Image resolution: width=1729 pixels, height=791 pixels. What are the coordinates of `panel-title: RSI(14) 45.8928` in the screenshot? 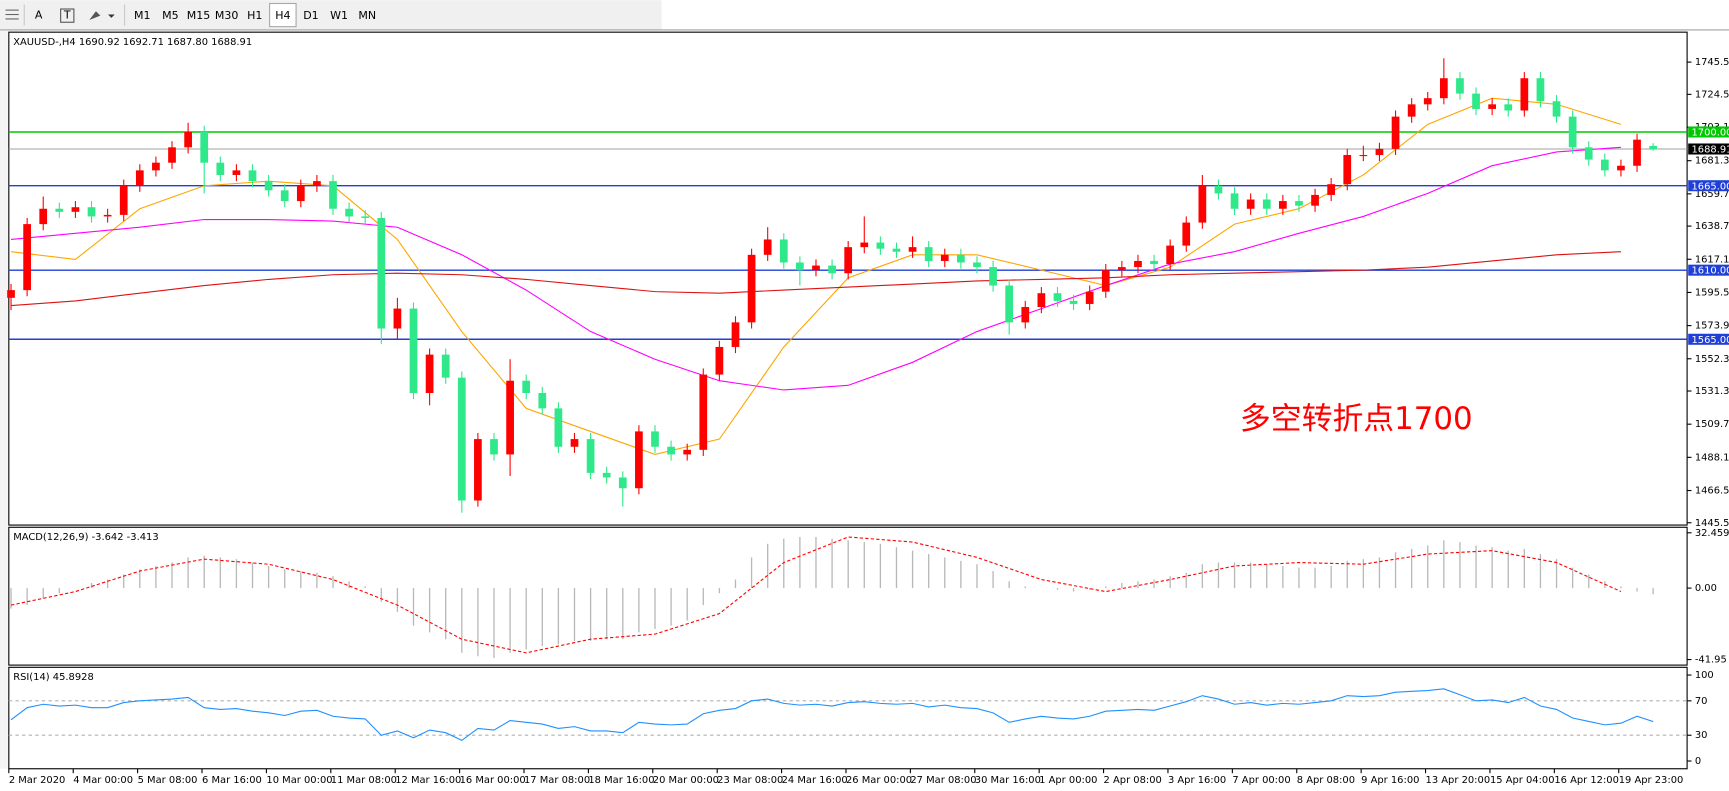 It's located at (53, 677).